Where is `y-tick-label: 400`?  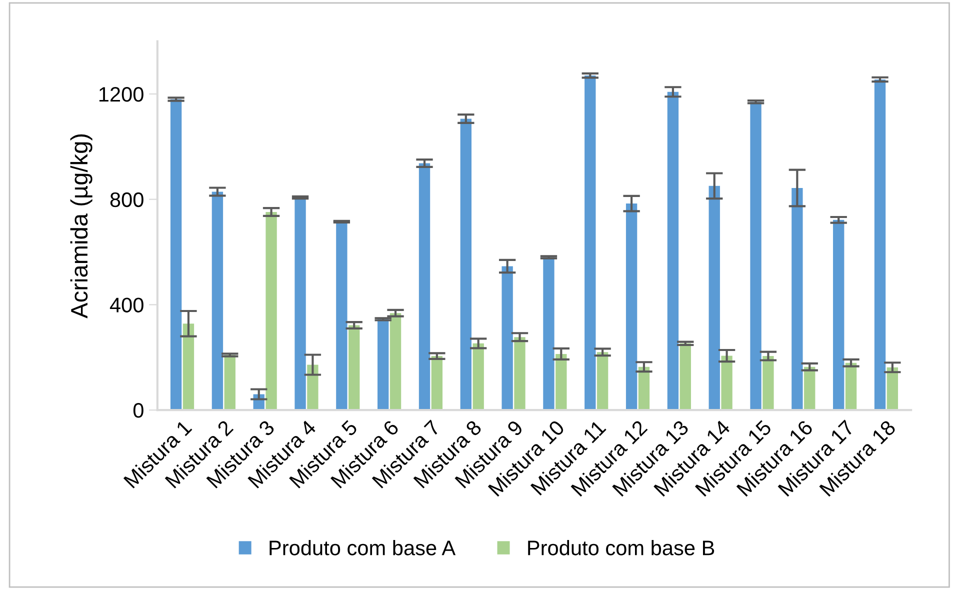
y-tick-label: 400 is located at coordinates (127, 305).